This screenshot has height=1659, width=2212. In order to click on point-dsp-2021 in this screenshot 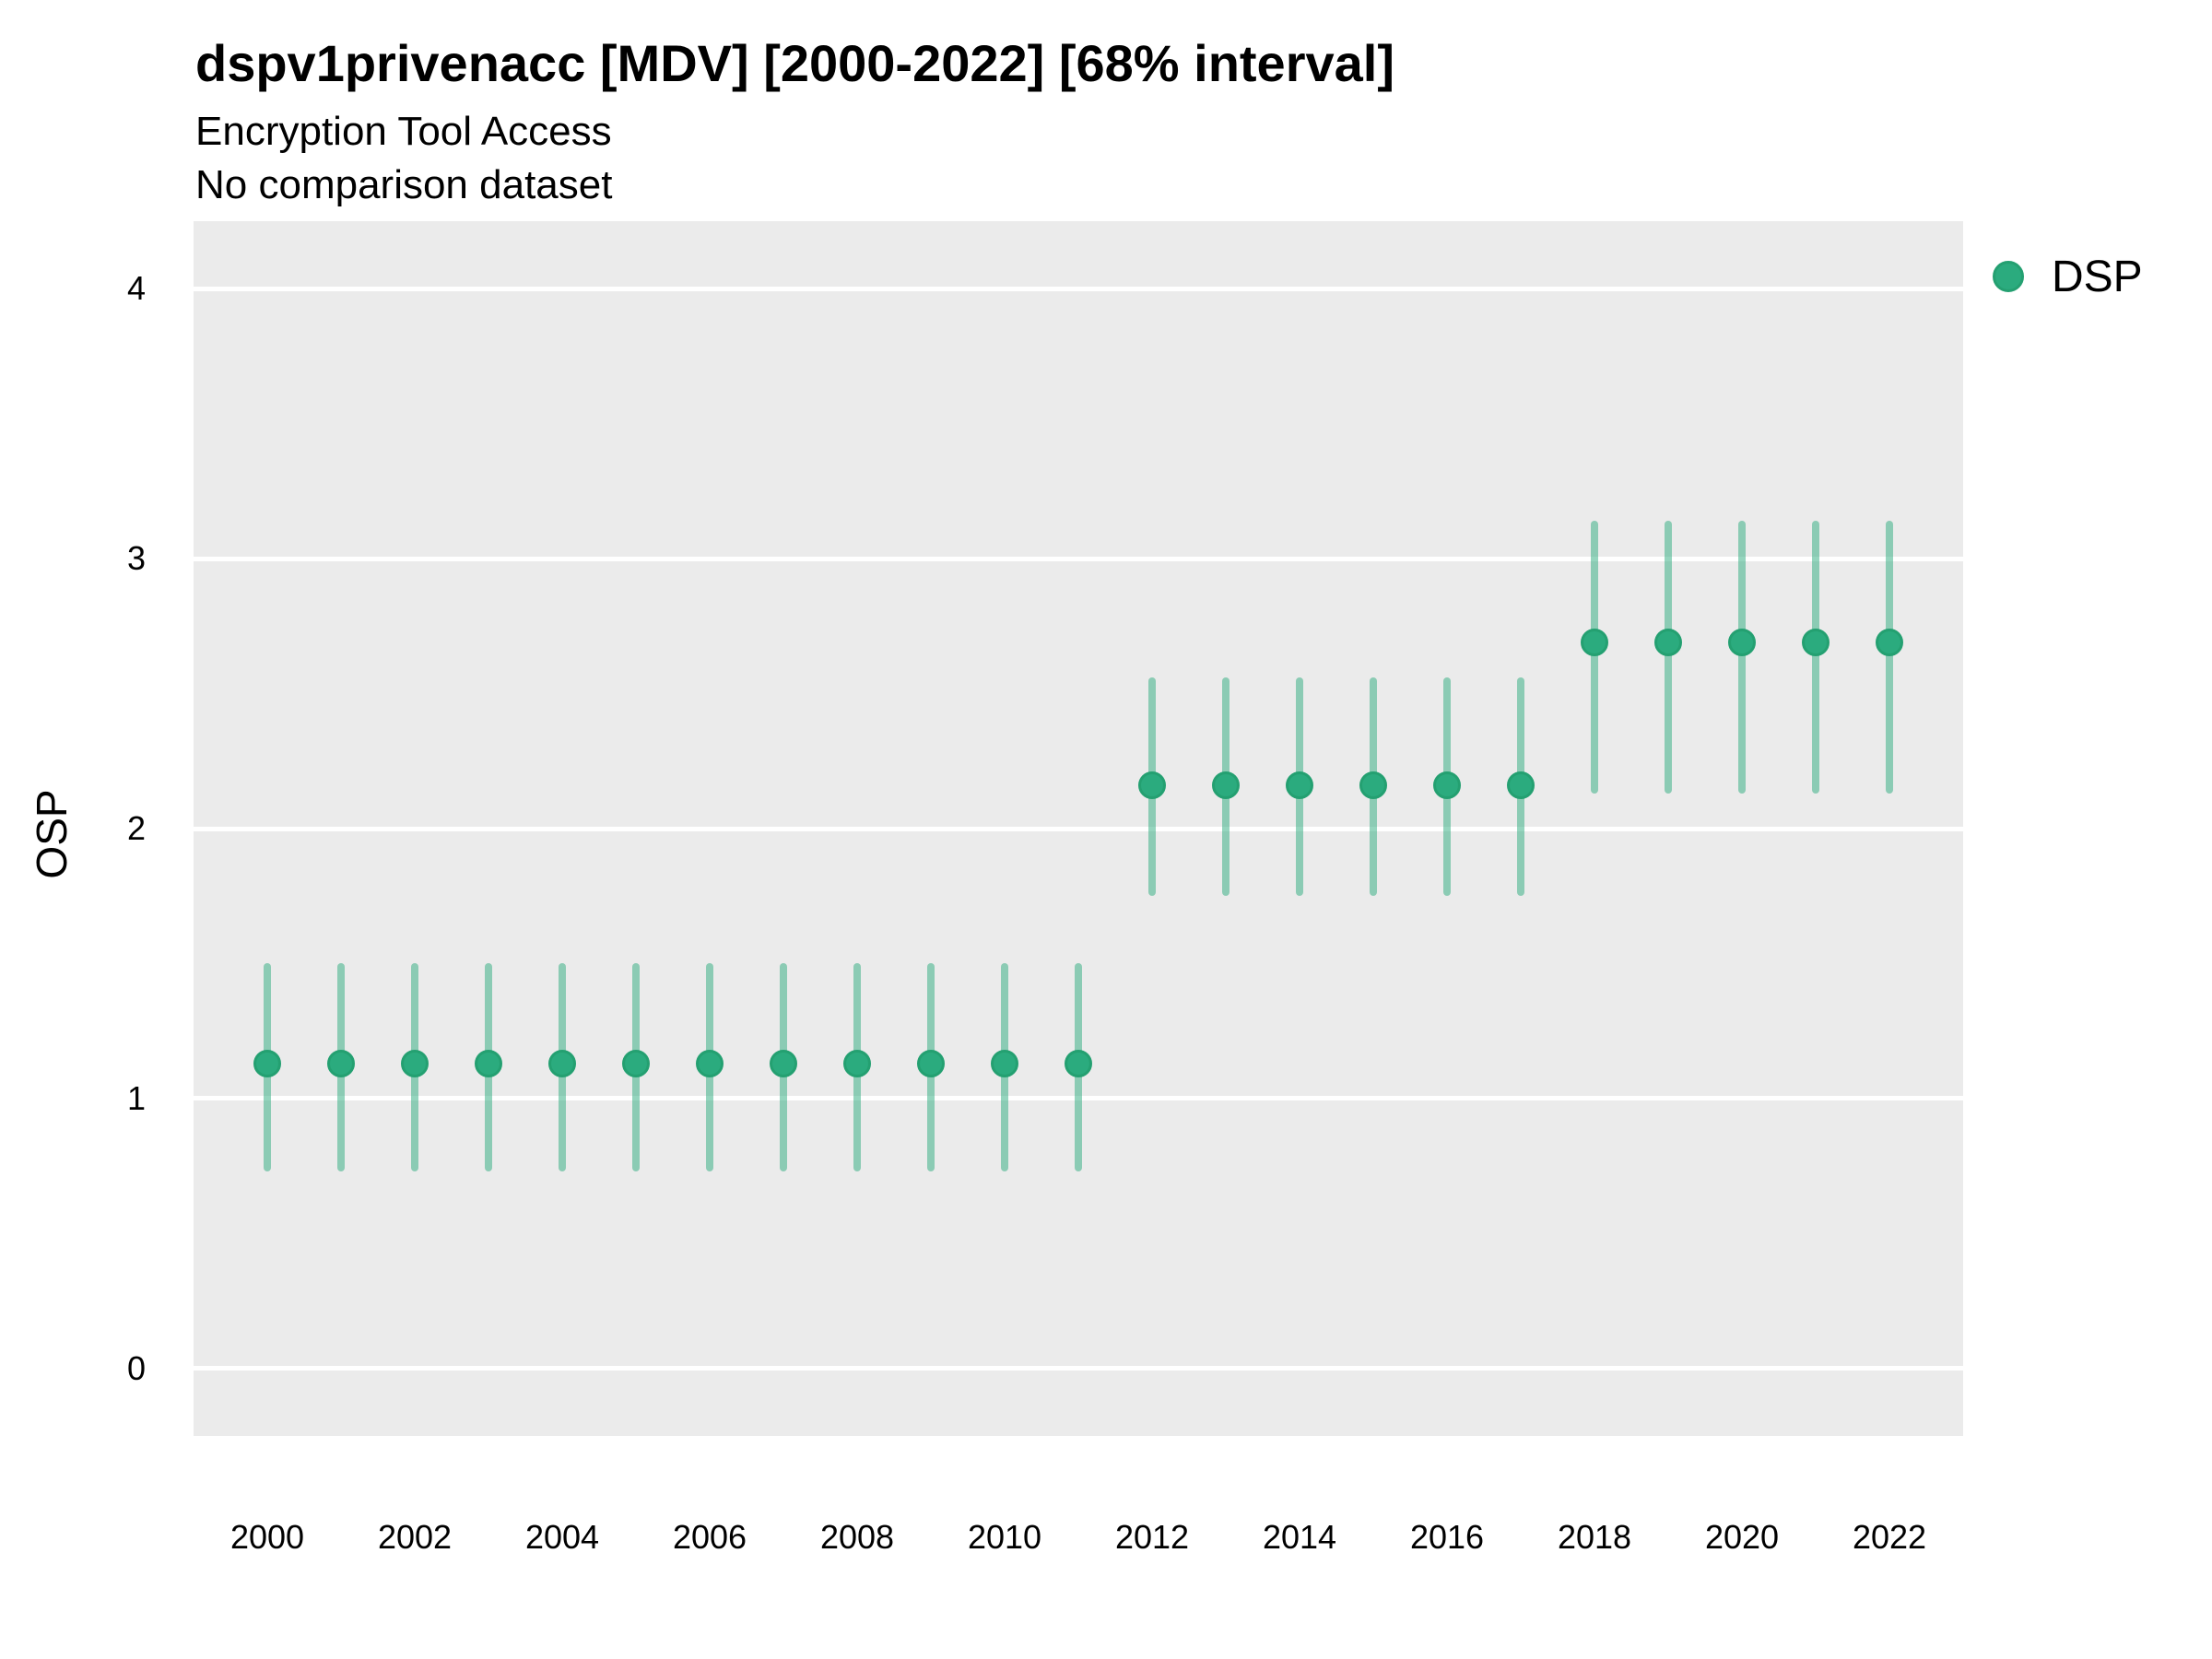, I will do `click(1816, 642)`.